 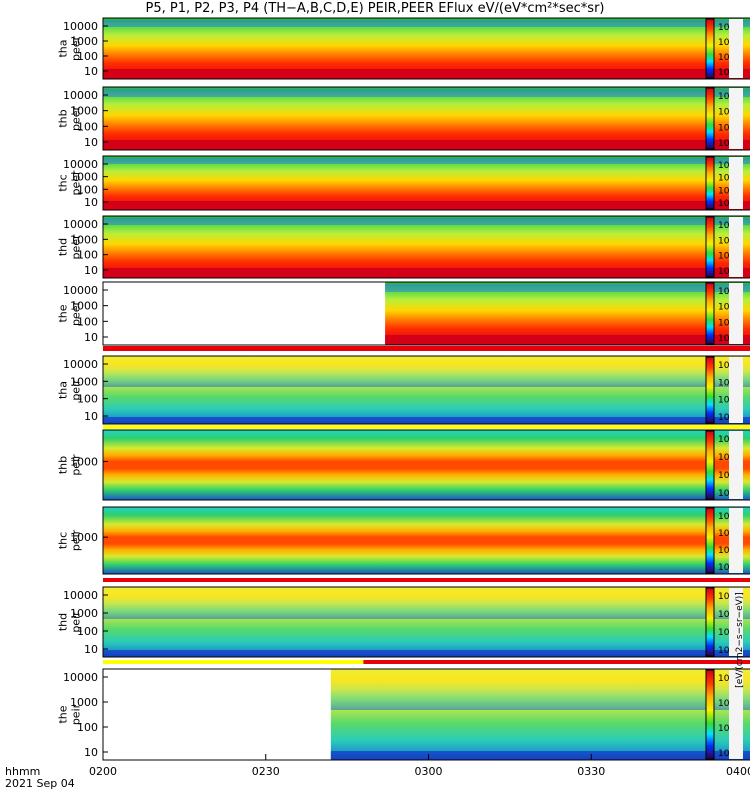 I want to click on panel-label: thbpeer, so click(x=70, y=119).